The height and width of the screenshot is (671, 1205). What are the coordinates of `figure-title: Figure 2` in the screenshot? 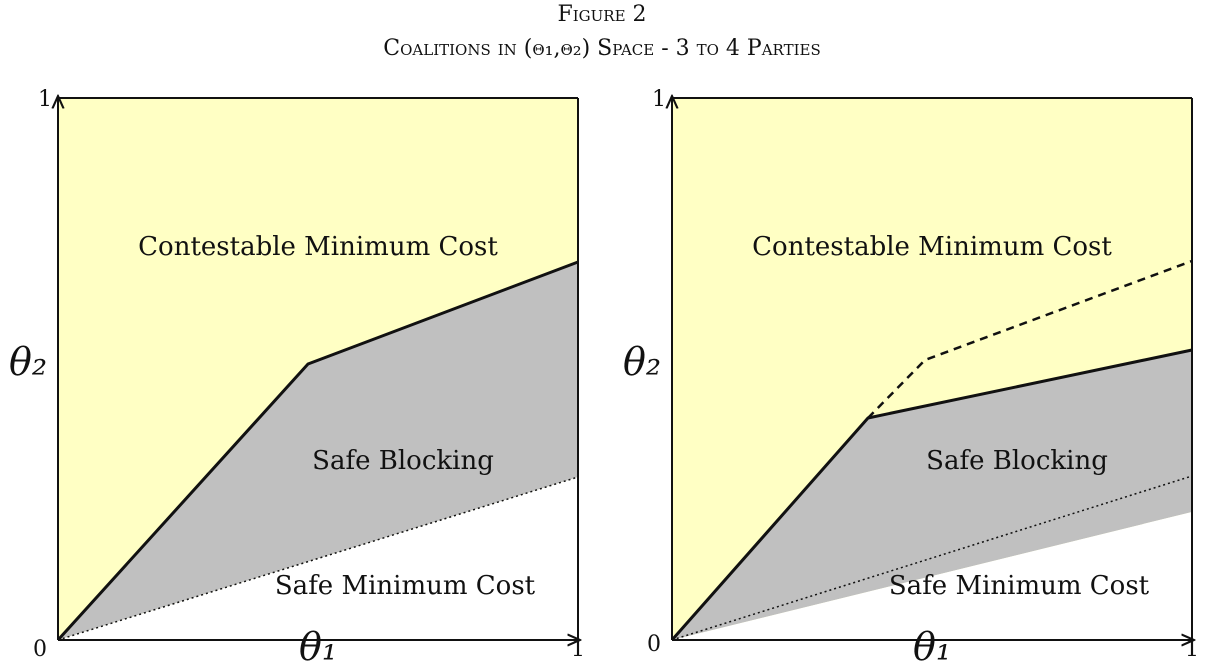 It's located at (601, 14).